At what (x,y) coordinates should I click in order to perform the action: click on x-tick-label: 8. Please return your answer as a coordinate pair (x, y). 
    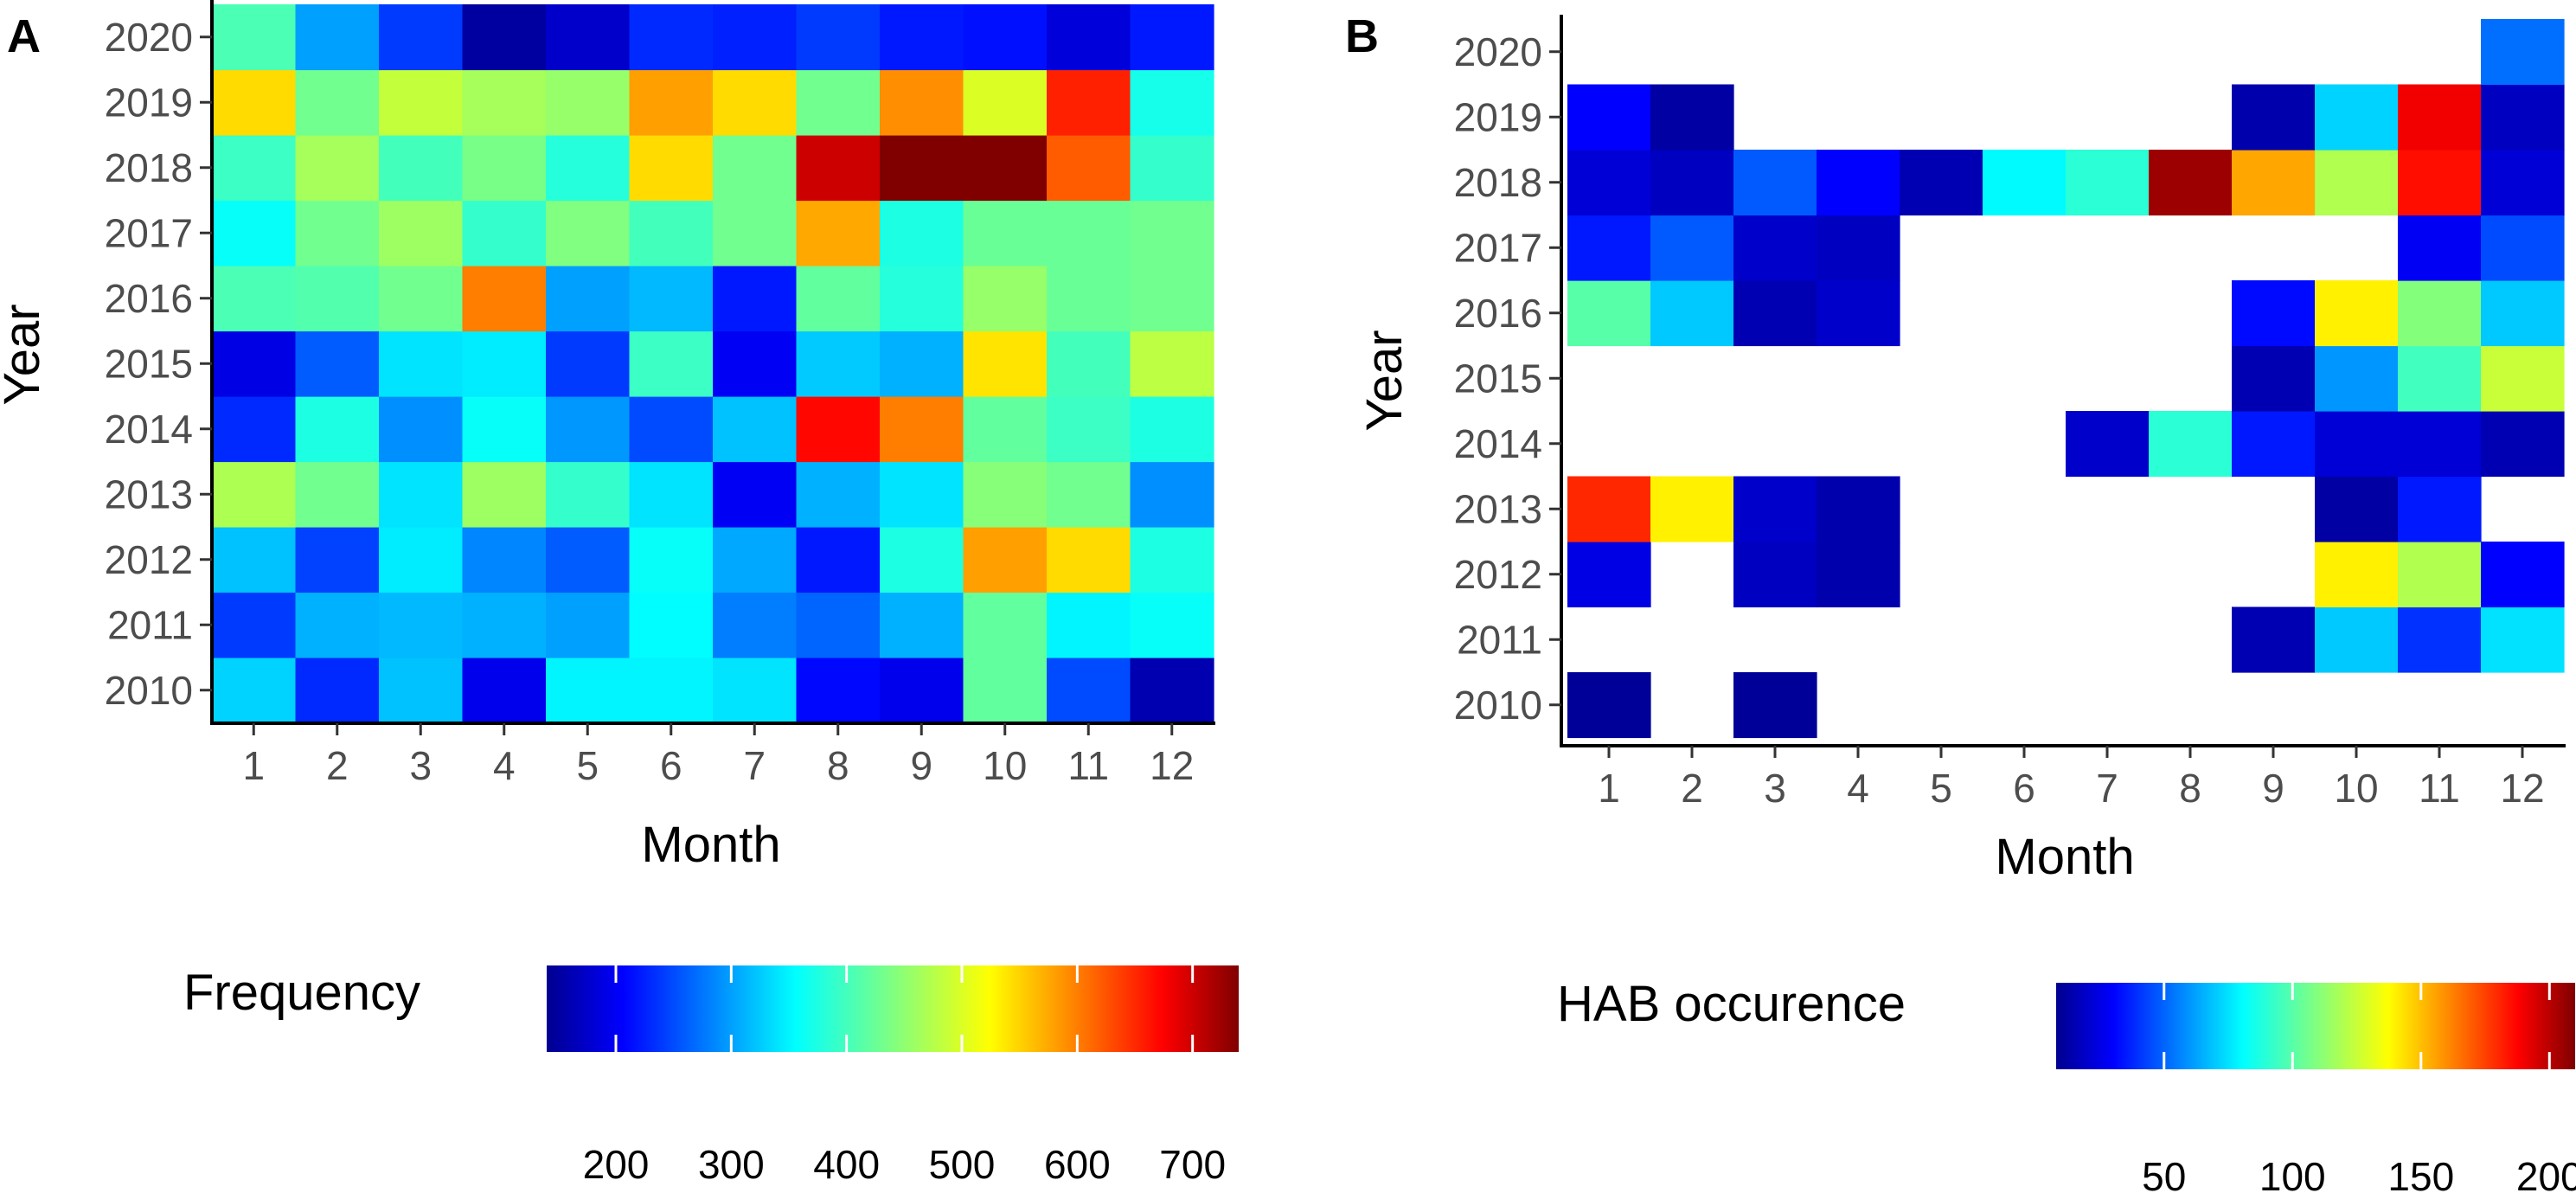
    Looking at the image, I should click on (2190, 789).